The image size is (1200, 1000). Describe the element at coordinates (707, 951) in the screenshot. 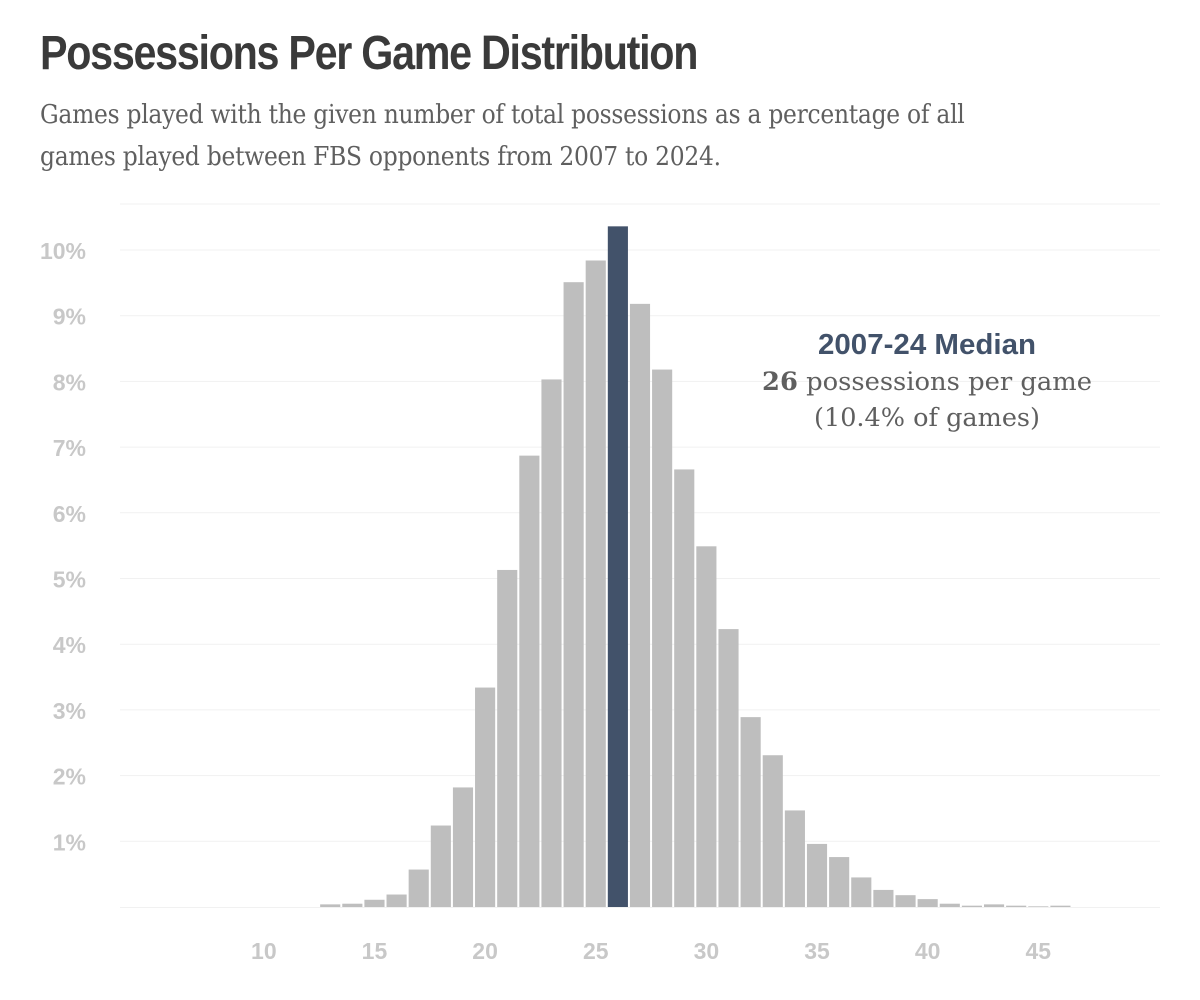

I see `x-tick-label: 30` at that location.